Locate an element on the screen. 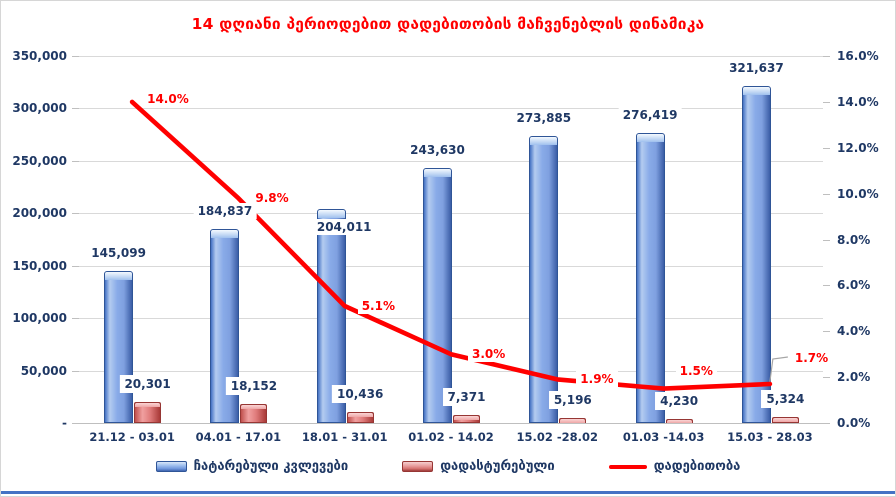  legend-label: დადასტურებული is located at coordinates (497, 466).